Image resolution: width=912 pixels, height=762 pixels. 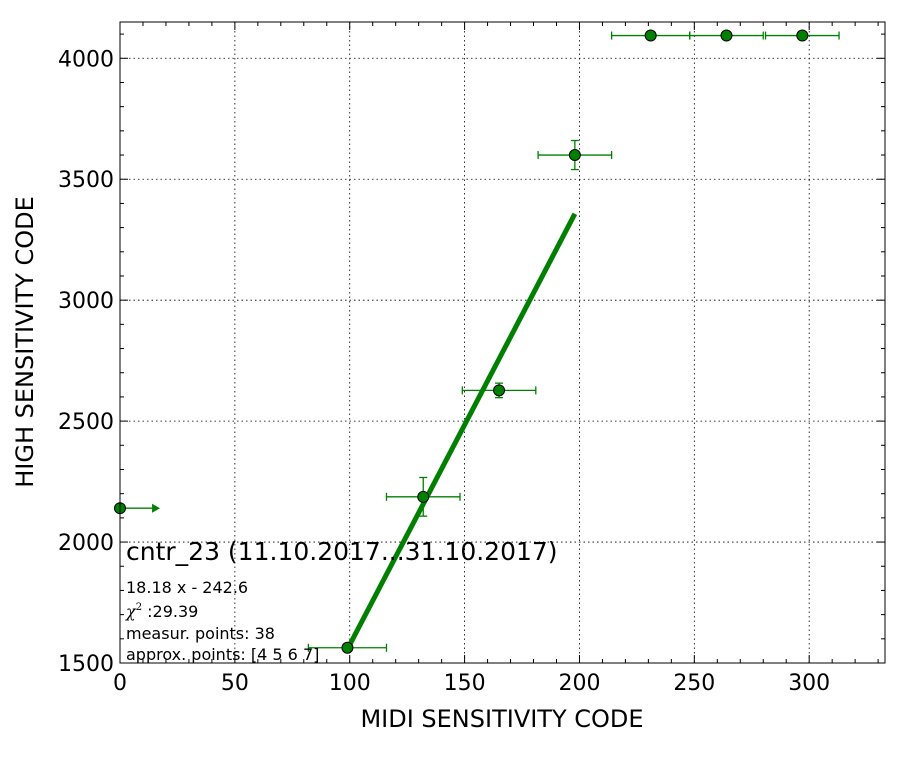 I want to click on fit-equation: 18.18 x - 242.6, so click(x=187, y=587).